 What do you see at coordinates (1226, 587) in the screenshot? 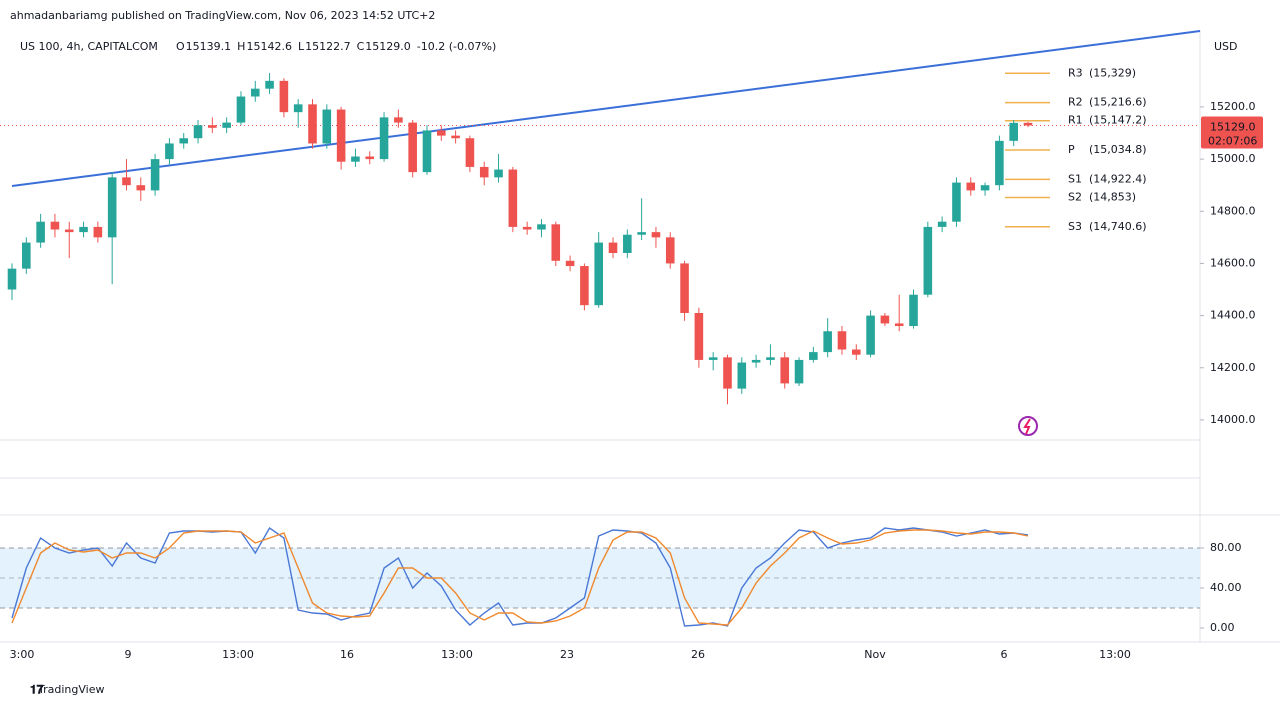
I see `y-tick-label: 40.00` at bounding box center [1226, 587].